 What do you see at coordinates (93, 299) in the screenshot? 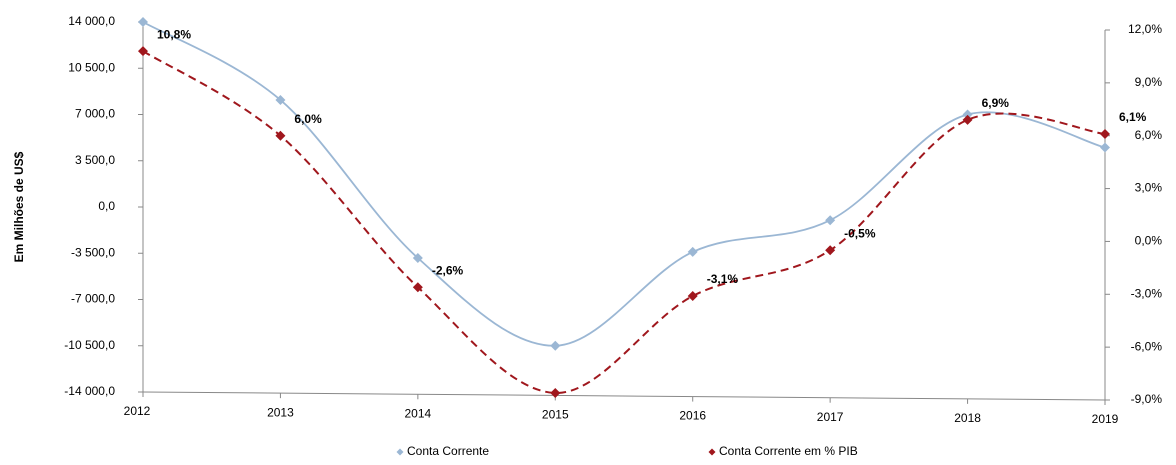
I see `y-tick-label: -7 000,0` at bounding box center [93, 299].